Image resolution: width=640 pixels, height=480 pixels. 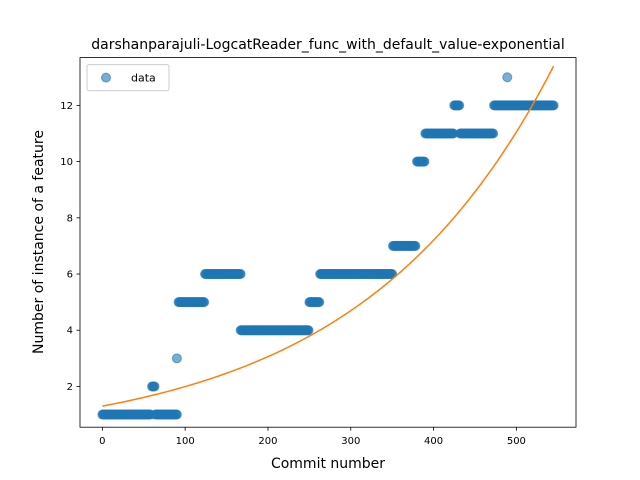 What do you see at coordinates (185, 441) in the screenshot?
I see `x-tick-label: 100` at bounding box center [185, 441].